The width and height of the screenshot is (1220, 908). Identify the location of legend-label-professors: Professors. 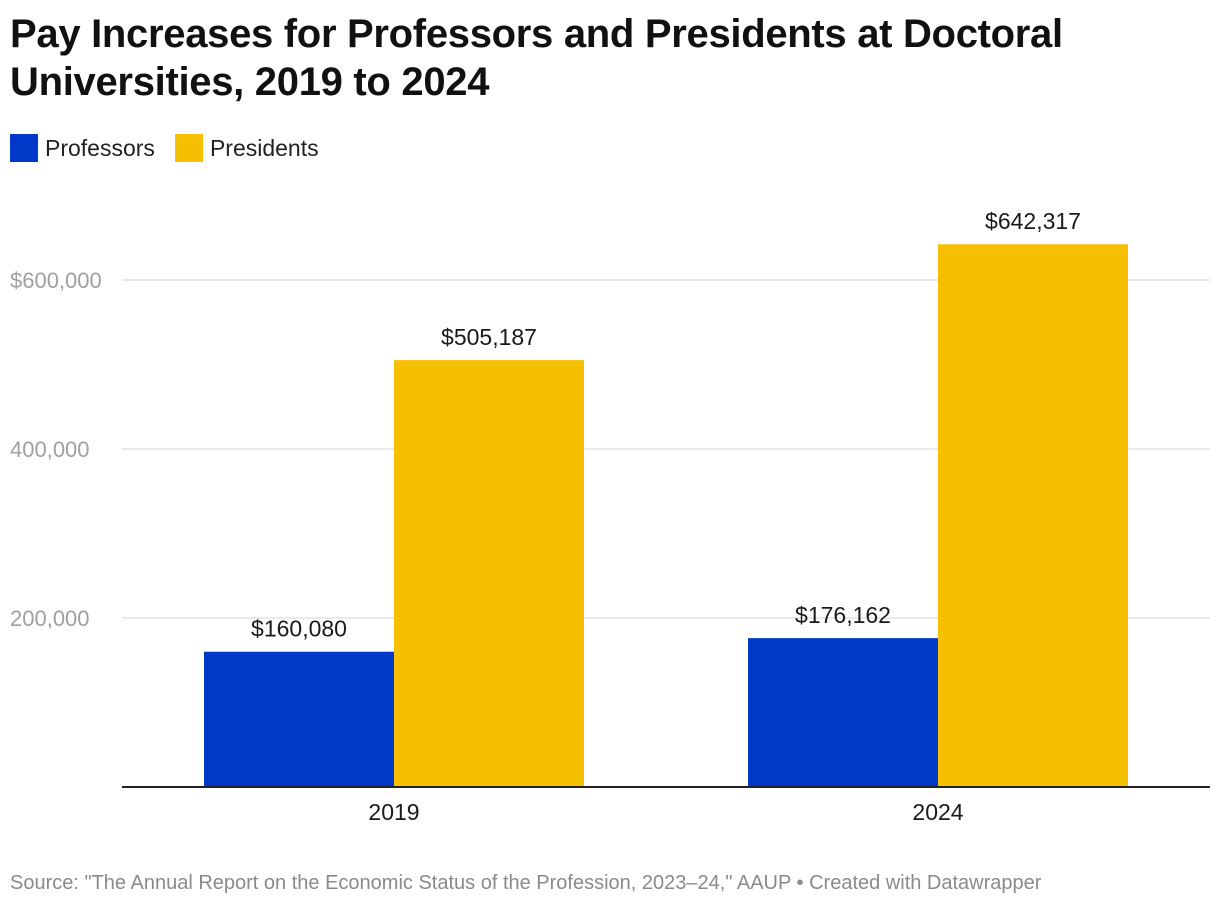
(100, 147).